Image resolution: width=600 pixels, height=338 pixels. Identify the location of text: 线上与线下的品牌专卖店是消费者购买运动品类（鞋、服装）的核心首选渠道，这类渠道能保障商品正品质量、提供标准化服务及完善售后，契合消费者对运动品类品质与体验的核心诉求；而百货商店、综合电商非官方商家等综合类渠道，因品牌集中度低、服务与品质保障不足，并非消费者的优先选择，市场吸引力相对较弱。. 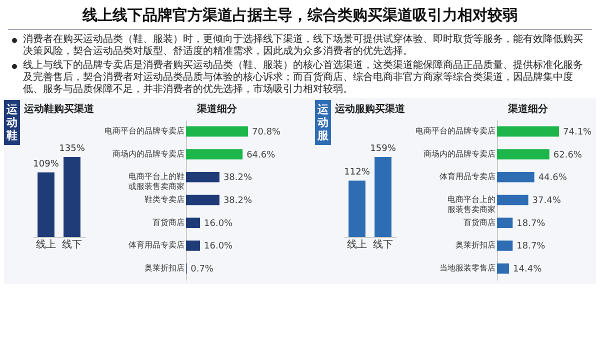
(303, 78).